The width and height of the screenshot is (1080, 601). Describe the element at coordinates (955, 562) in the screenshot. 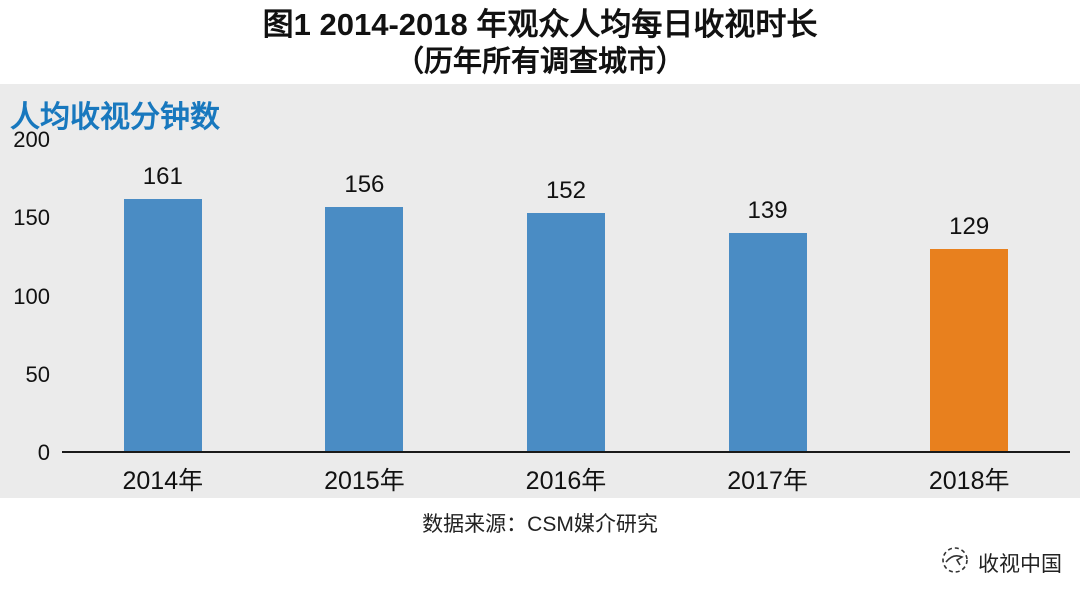

I see `csm-globe-logo-icon` at that location.